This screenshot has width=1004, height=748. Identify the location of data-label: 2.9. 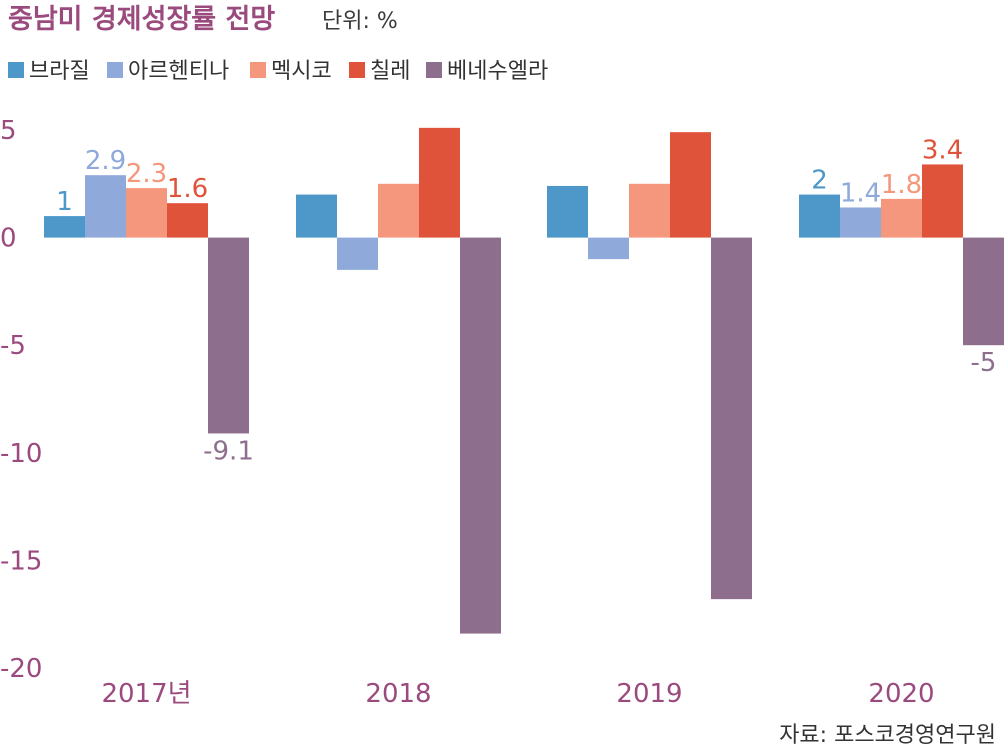
(105, 161).